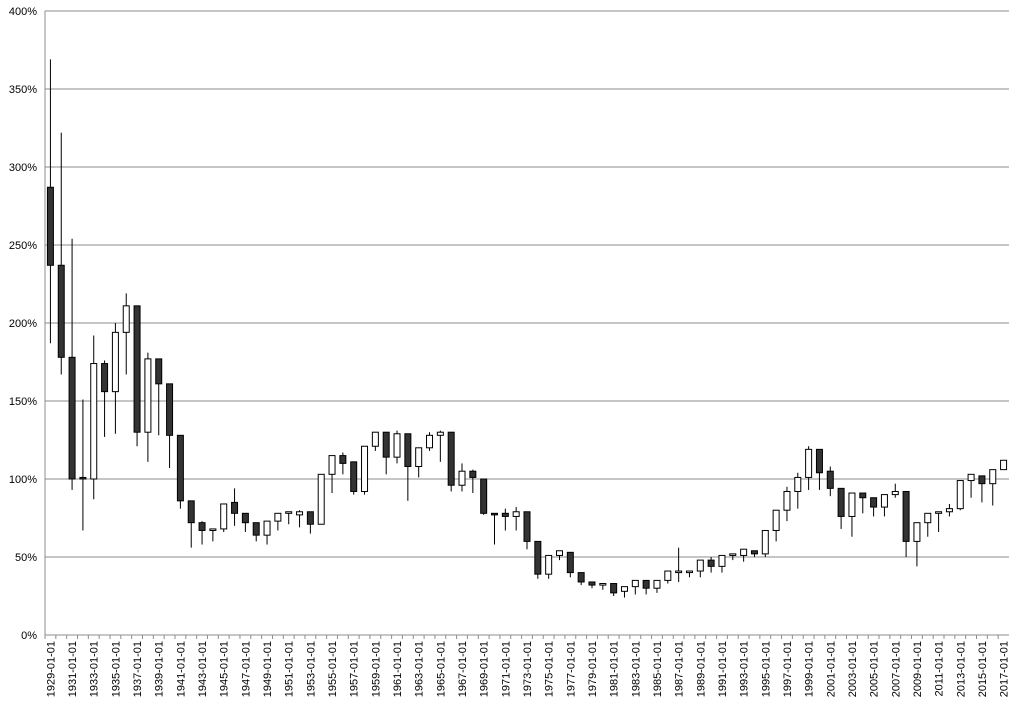 The image size is (1021, 713). Describe the element at coordinates (29, 636) in the screenshot. I see `y-tick-label: 0%` at that location.